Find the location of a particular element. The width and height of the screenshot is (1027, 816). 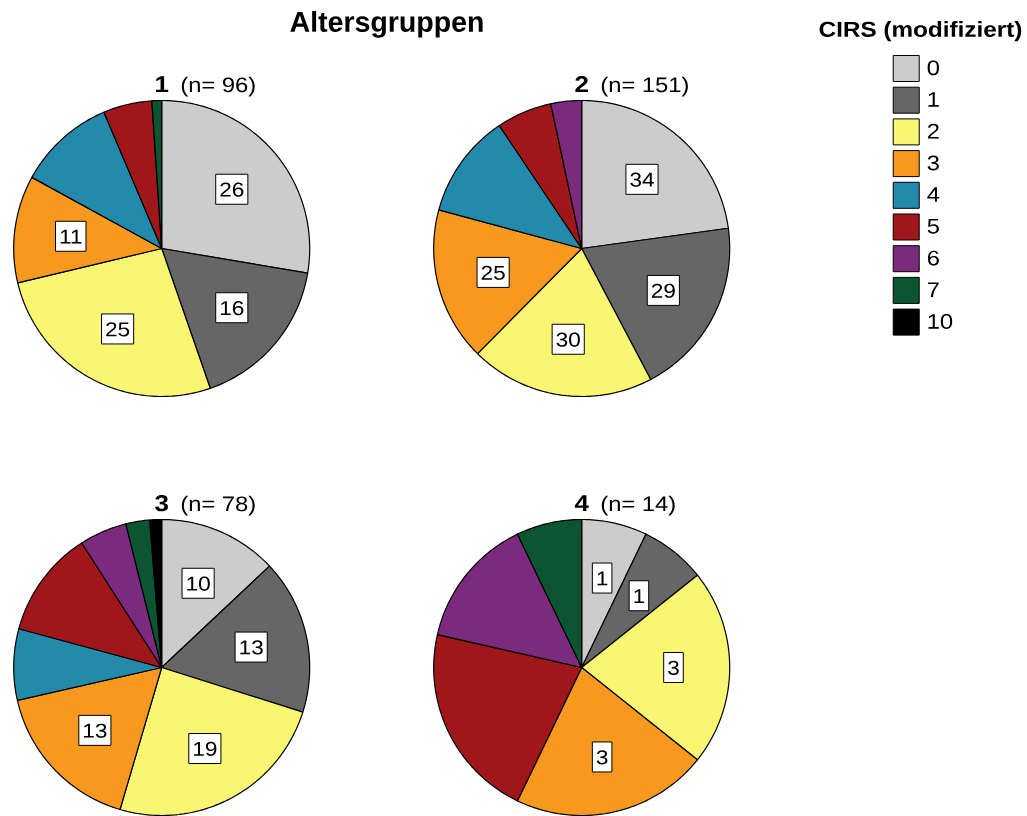

legend-label: 10 is located at coordinates (940, 321).